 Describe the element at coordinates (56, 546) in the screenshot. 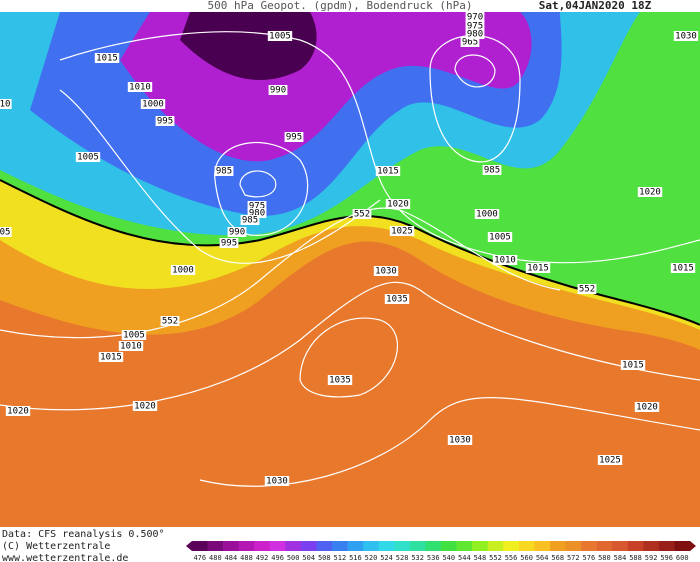

I see `copyright: (C) Wetterzentrale` at that location.